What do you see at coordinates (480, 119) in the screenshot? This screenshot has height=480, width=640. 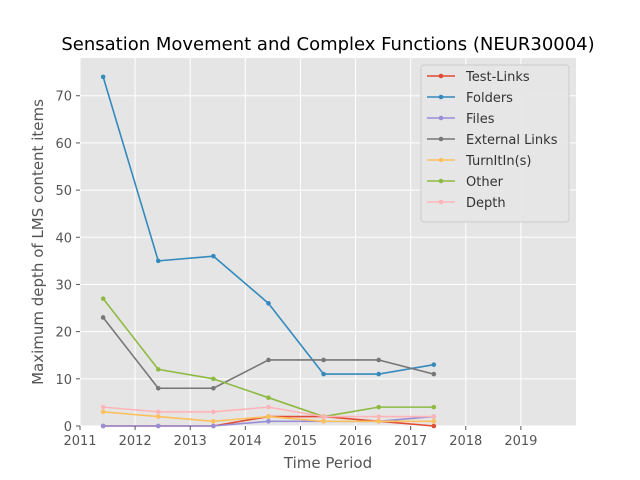 I see `legend-label: Files` at bounding box center [480, 119].